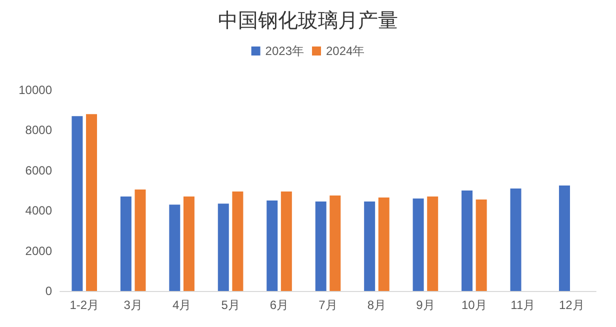 The width and height of the screenshot is (616, 327). Describe the element at coordinates (345, 51) in the screenshot. I see `legend-label: 2024年` at that location.